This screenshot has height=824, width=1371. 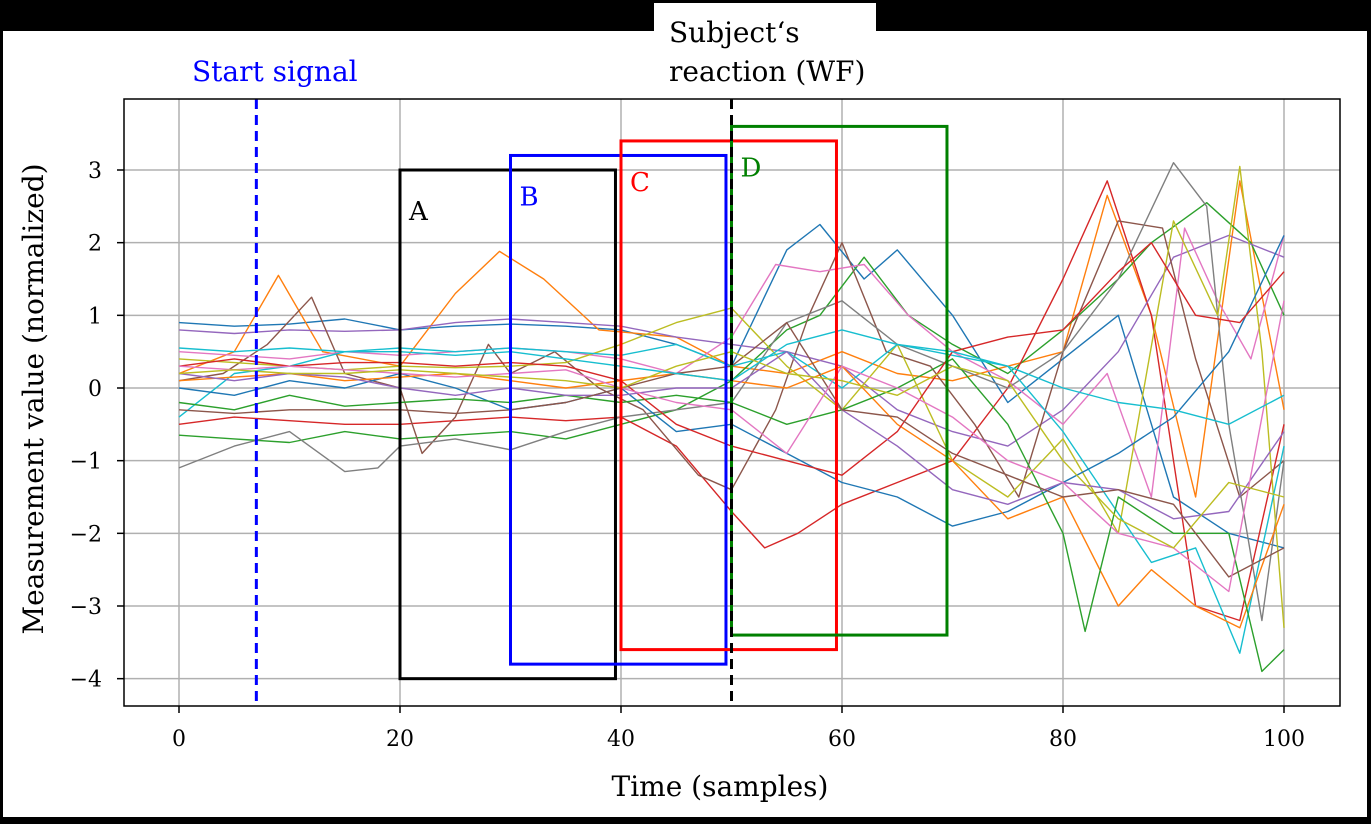 What do you see at coordinates (1063, 739) in the screenshot?
I see `x-tick-label: 80` at bounding box center [1063, 739].